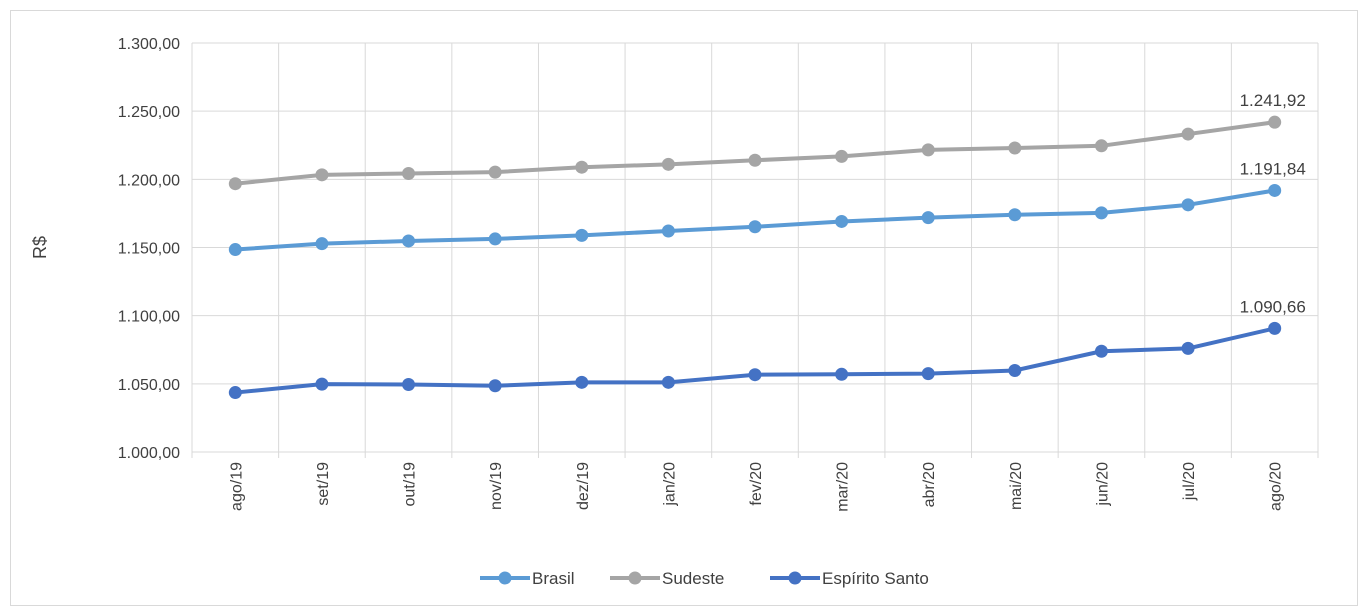 This screenshot has width=1361, height=610. Describe the element at coordinates (1102, 484) in the screenshot. I see `x-tick-label: jun/20` at that location.